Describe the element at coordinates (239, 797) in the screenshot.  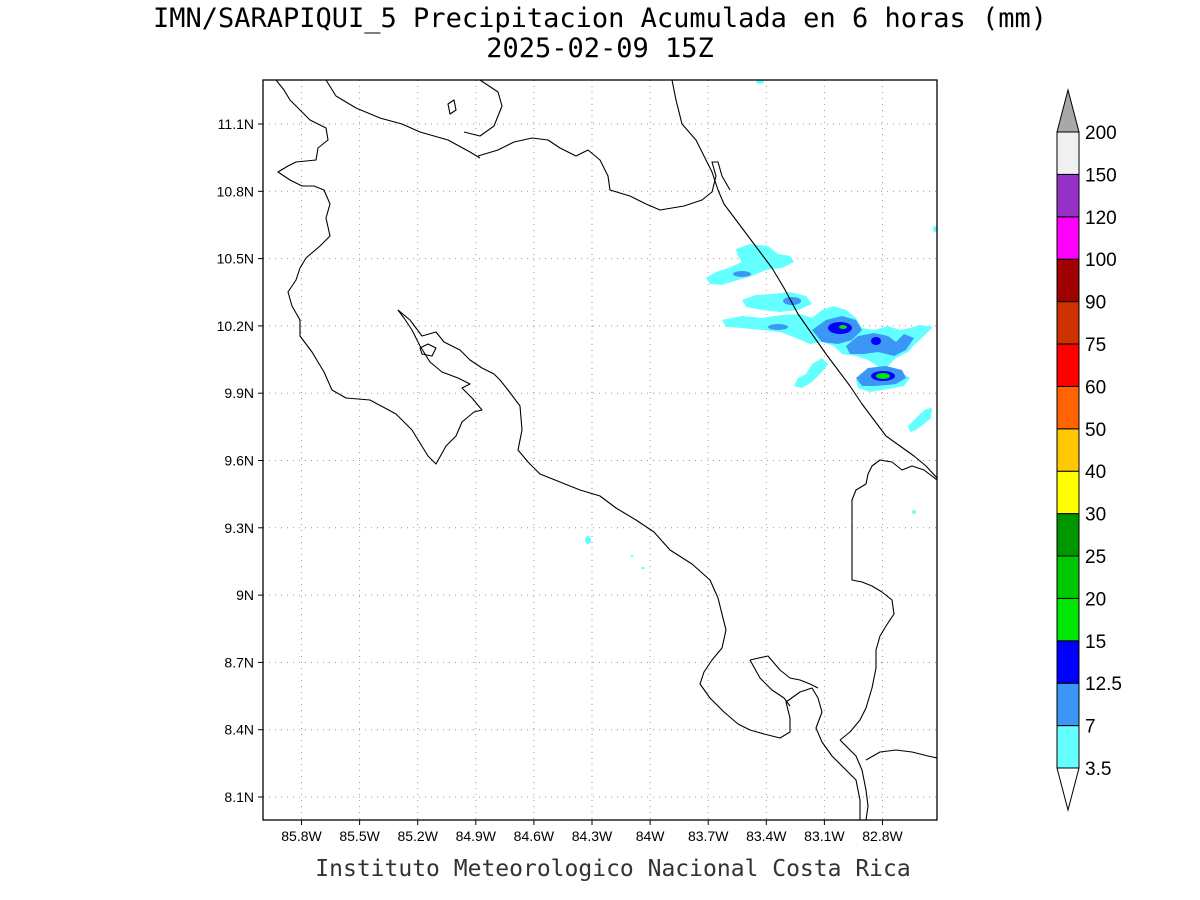
I see `lat-tick-label: 8.1N` at that location.